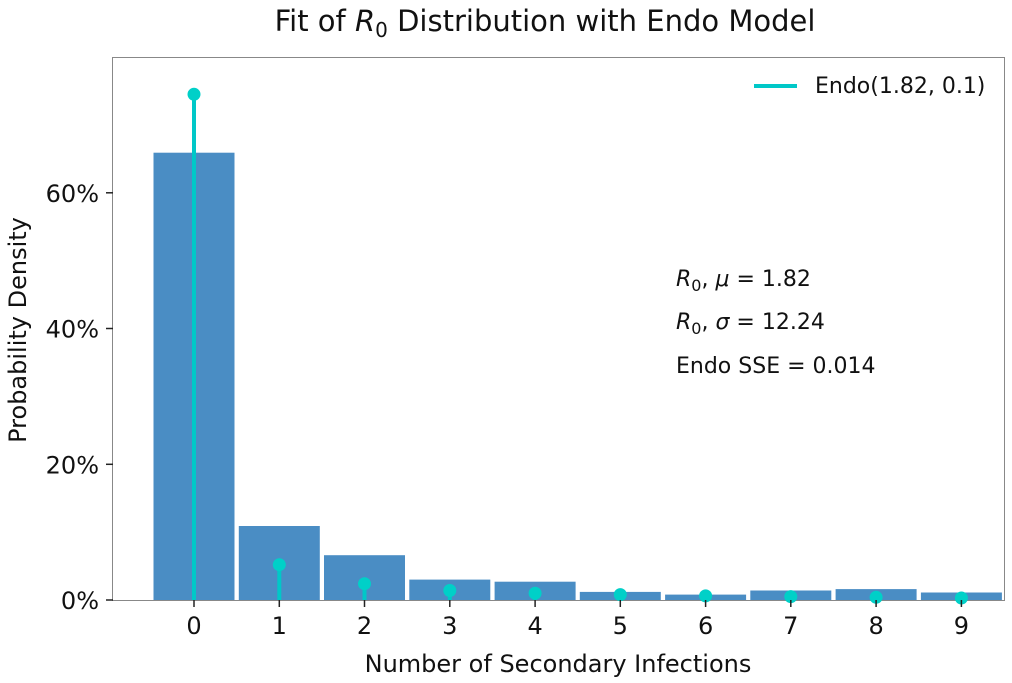 This screenshot has height=683, width=1012. Describe the element at coordinates (776, 366) in the screenshot. I see `annotation-sse: Endo SSE = 0.014` at that location.